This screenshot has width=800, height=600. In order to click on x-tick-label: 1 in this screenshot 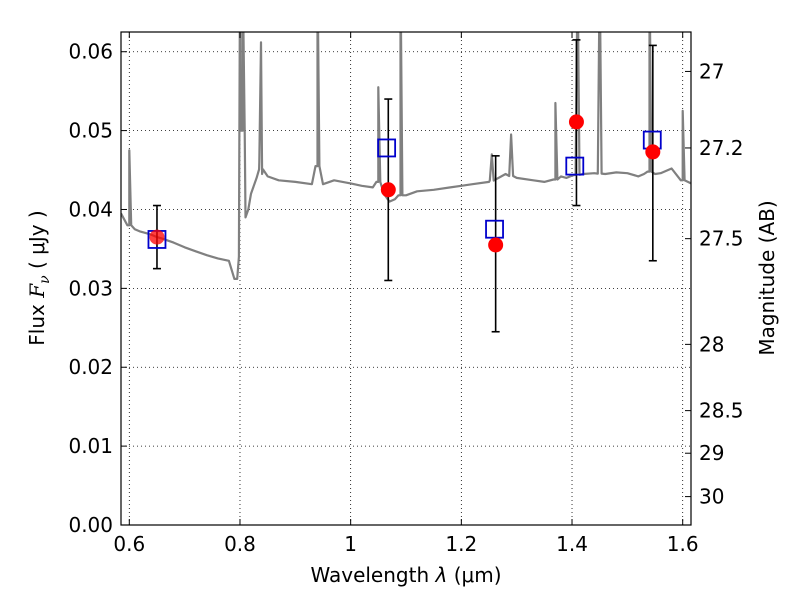, I will do `click(350, 544)`.